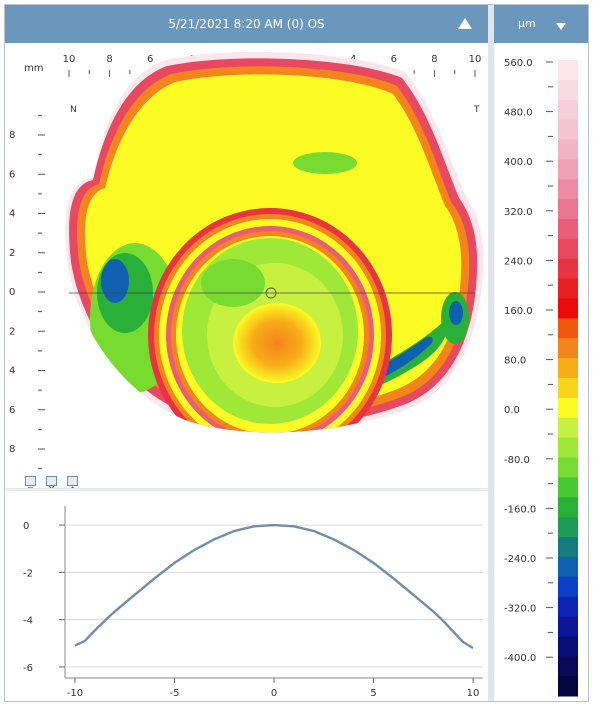 The image size is (593, 706). Describe the element at coordinates (520, 559) in the screenshot. I see `scale-label: -240.0` at that location.